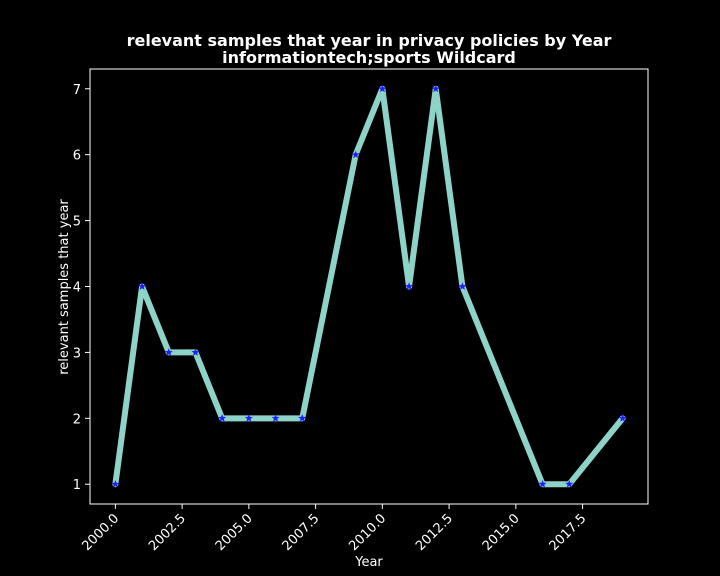 The height and width of the screenshot is (576, 720). I want to click on x-tick-label: 2017.5, so click(568, 532).